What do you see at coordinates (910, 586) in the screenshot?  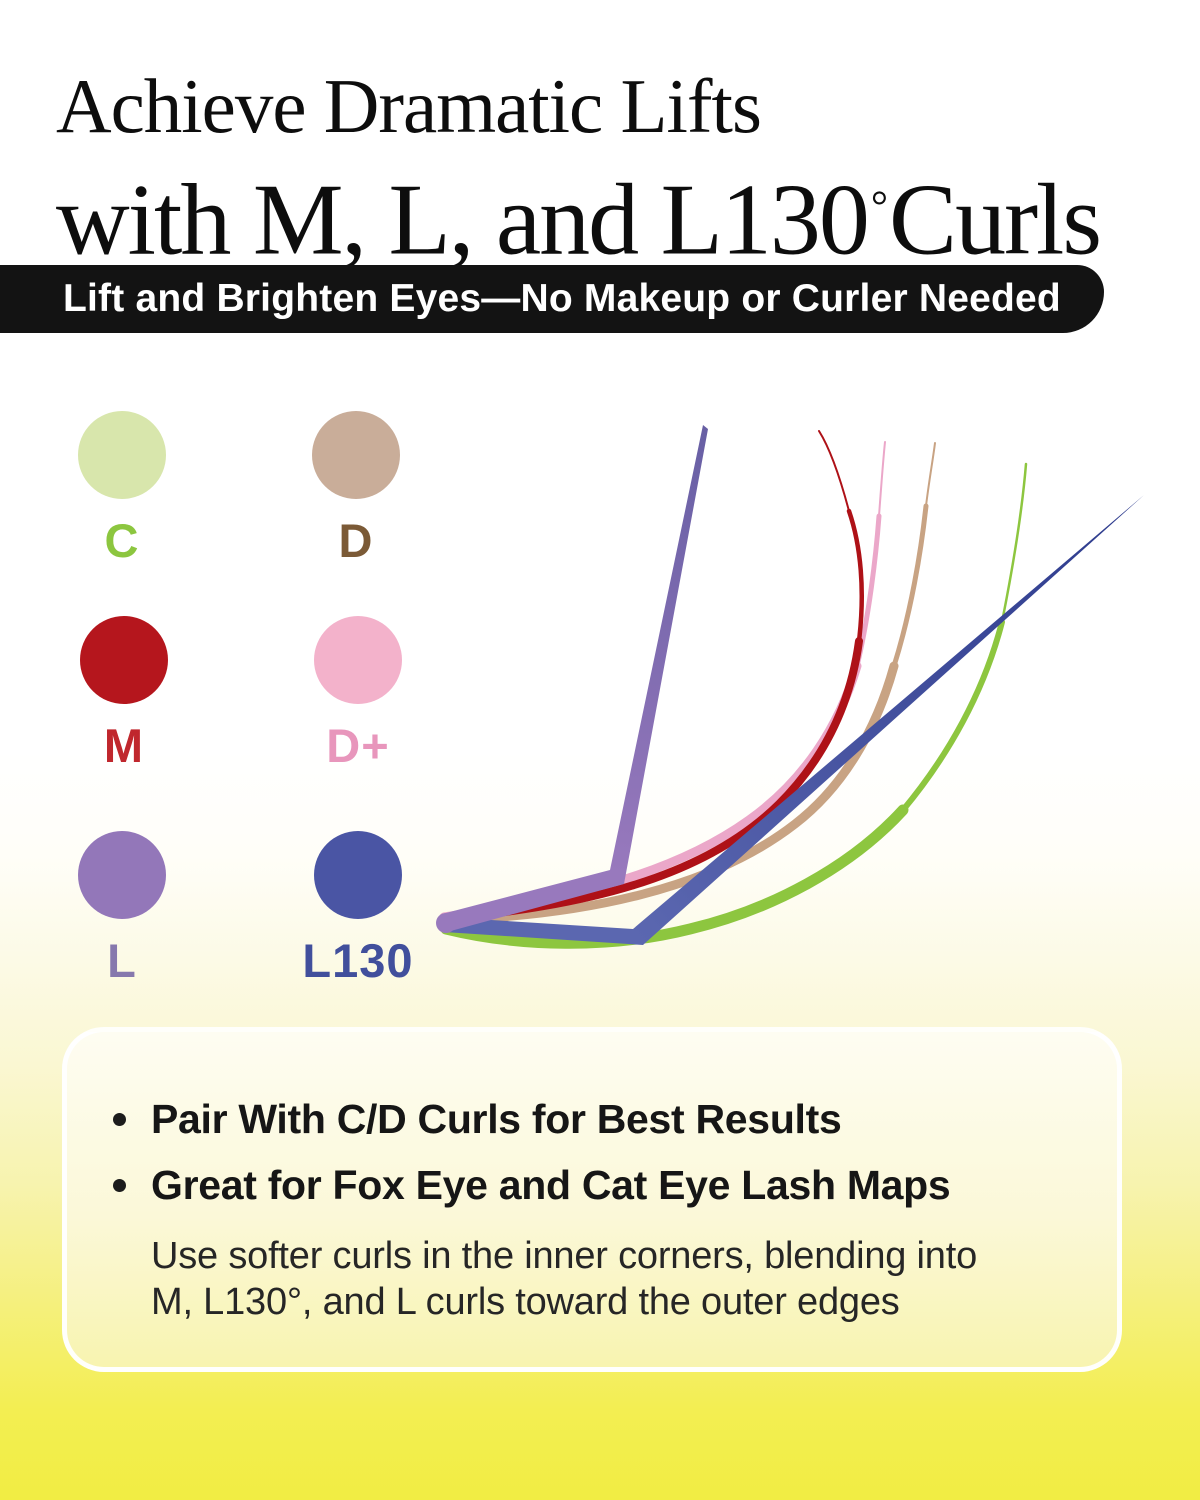 I see `curl-d-stroke-mid` at bounding box center [910, 586].